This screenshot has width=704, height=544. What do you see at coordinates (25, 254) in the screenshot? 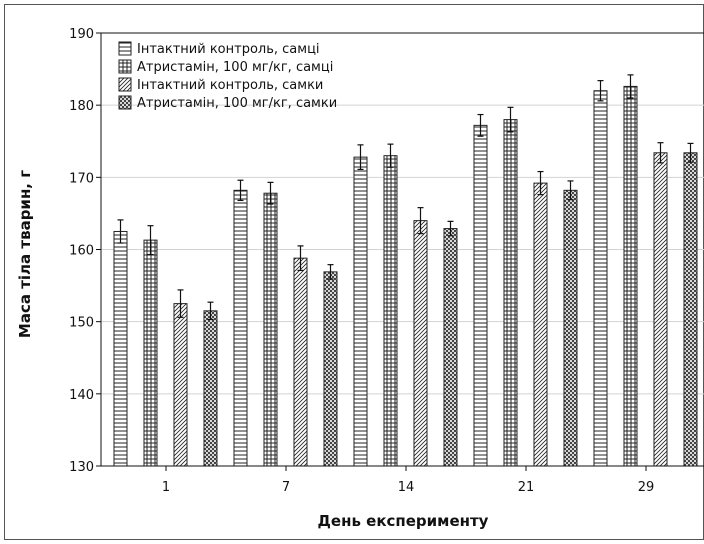
I see `y-axis-title: Маса тіла тварин, г` at bounding box center [25, 254].